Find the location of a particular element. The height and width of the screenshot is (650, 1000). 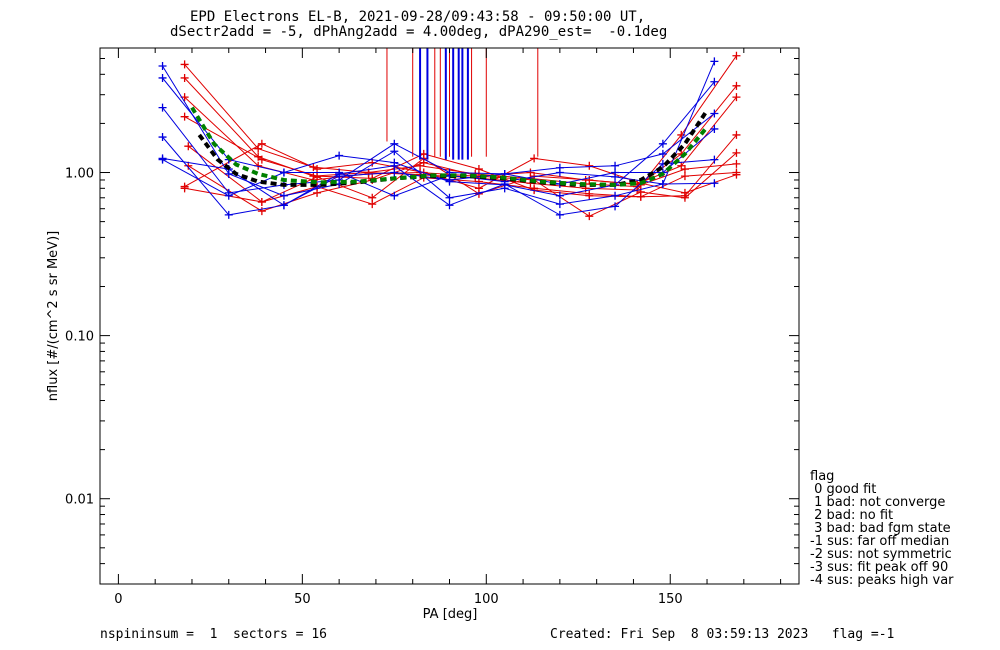

x-tick-label: 150 is located at coordinates (670, 599).